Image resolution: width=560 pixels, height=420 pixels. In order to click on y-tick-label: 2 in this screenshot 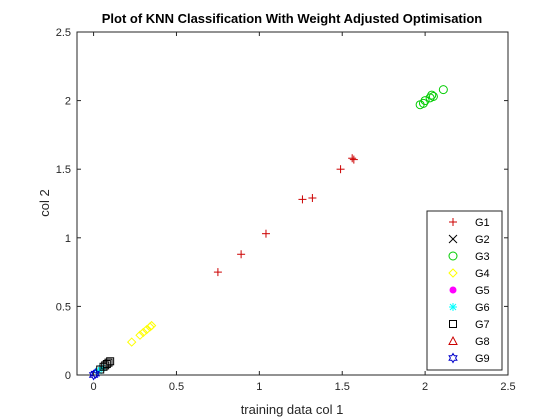, I will do `click(68, 102)`.